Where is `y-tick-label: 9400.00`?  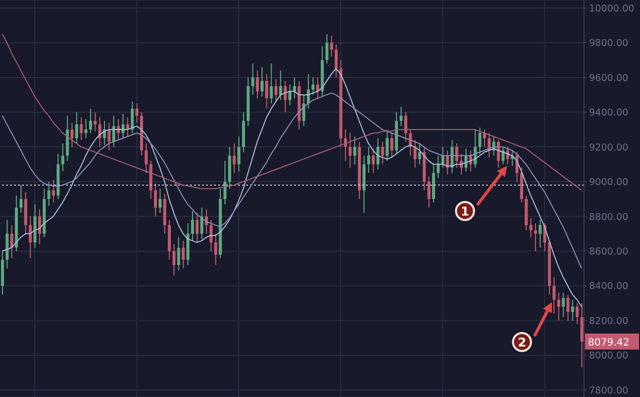 y-tick-label: 9400.00 is located at coordinates (608, 113).